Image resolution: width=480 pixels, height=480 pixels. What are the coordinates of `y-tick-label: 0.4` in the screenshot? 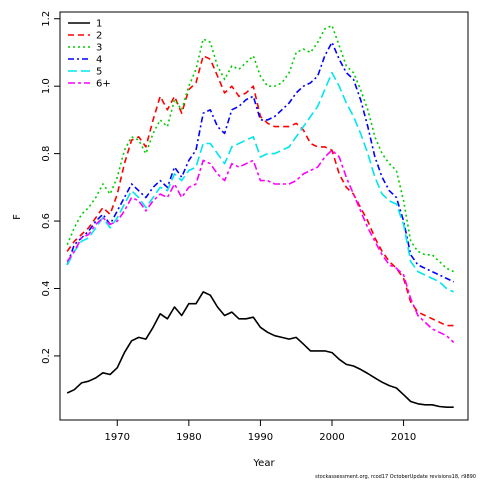 It's located at (46, 289).